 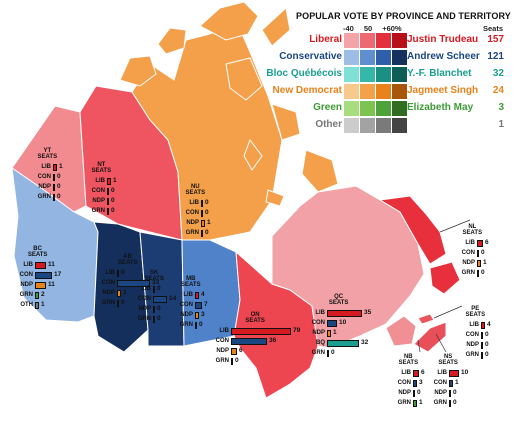 I want to click on seat-box-header: NS SEATS, so click(x=448, y=360).